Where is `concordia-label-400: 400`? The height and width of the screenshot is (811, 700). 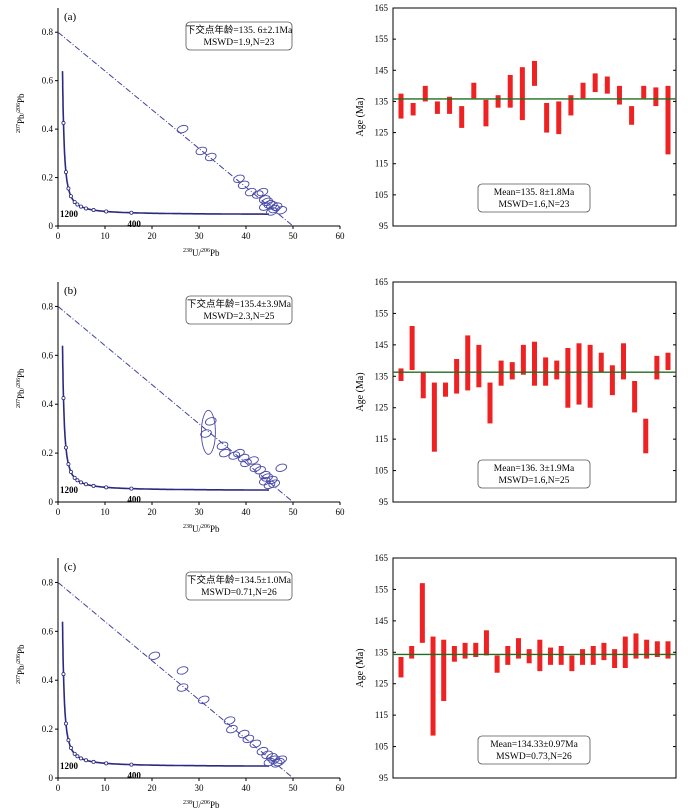
concordia-label-400: 400 is located at coordinates (134, 500).